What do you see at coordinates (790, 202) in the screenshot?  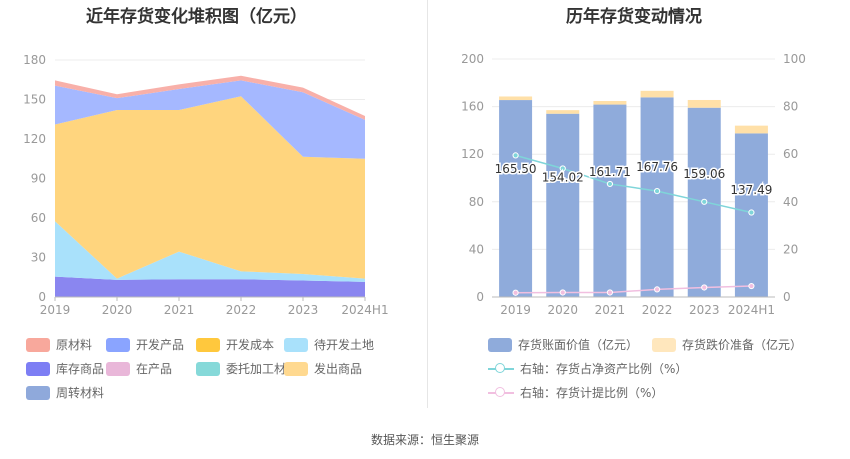 I see `y-right-tick-label: 40` at bounding box center [790, 202].